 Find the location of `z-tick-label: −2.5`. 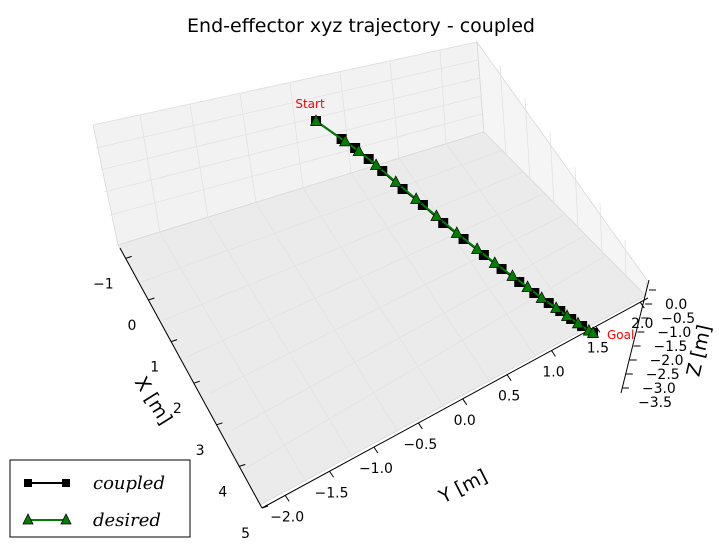

z-tick-label: −2.5 is located at coordinates (663, 375).